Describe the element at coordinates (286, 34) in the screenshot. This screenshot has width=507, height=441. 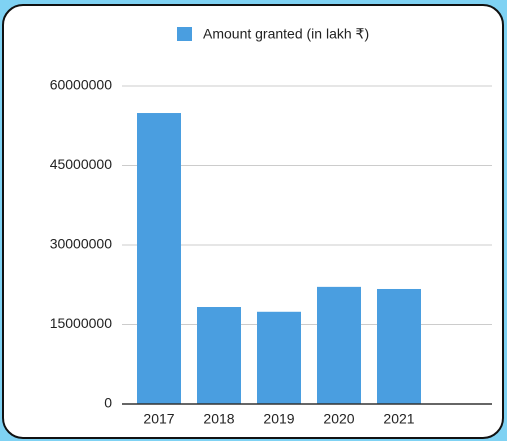
I see `legend-label: Amount granted (in lakh ₹)` at that location.